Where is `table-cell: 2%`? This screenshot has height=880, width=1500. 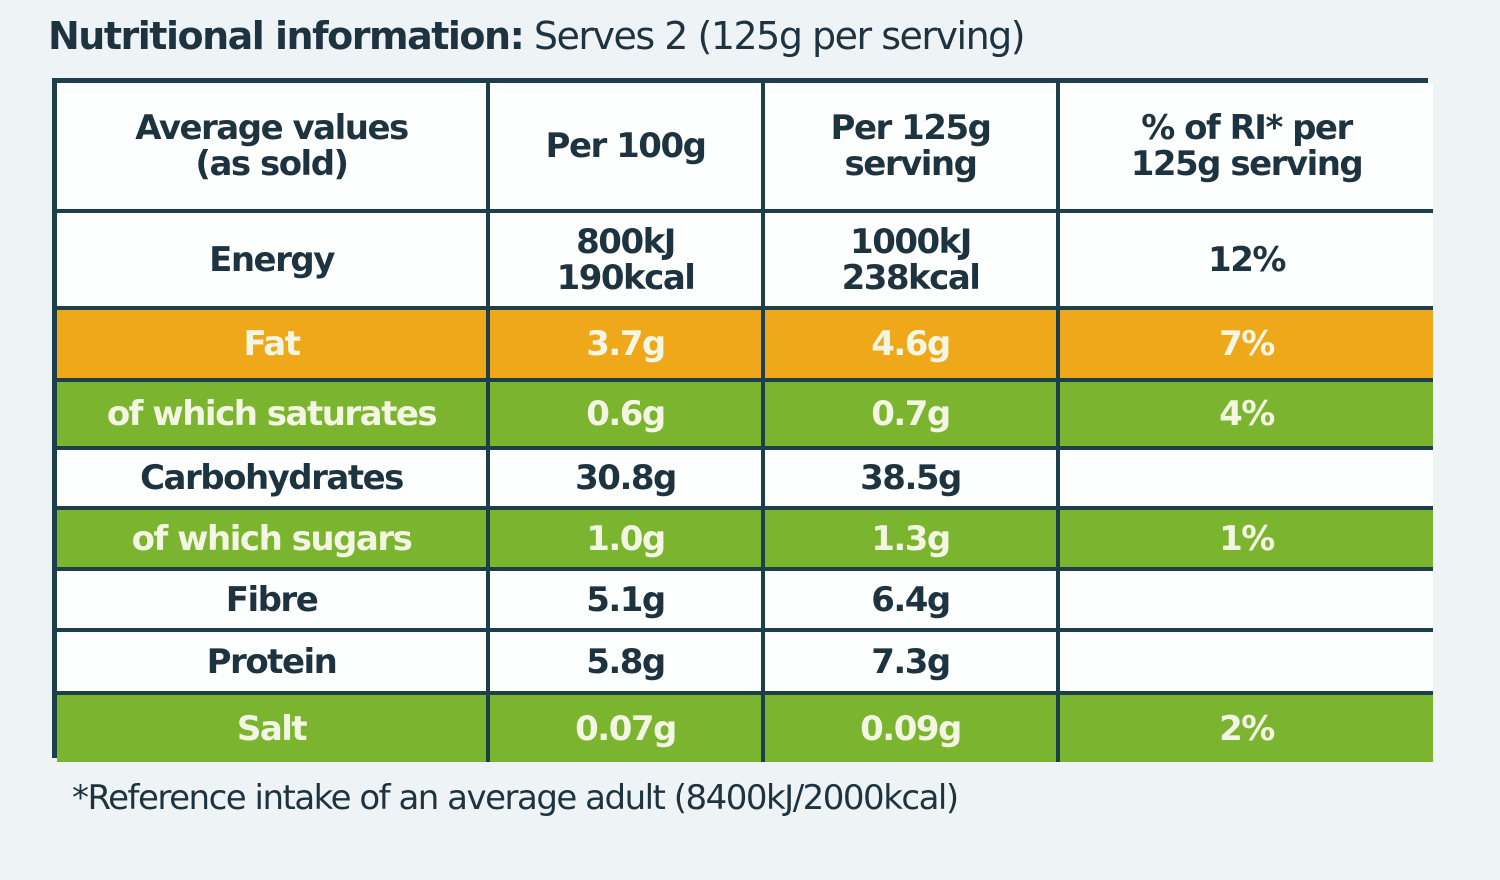
table-cell: 2% is located at coordinates (1246, 728).